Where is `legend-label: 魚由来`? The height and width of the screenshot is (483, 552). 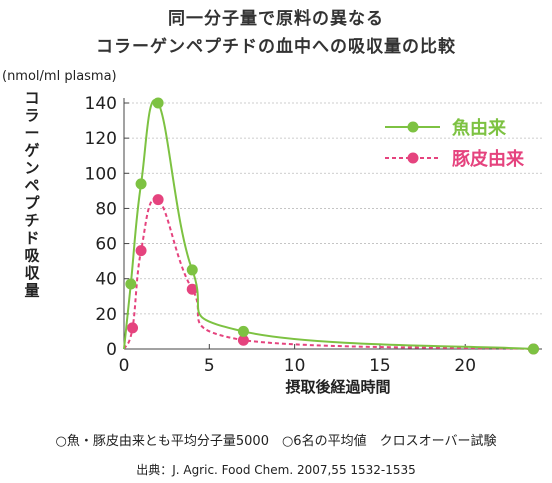
legend-label: 魚由来 is located at coordinates (479, 128).